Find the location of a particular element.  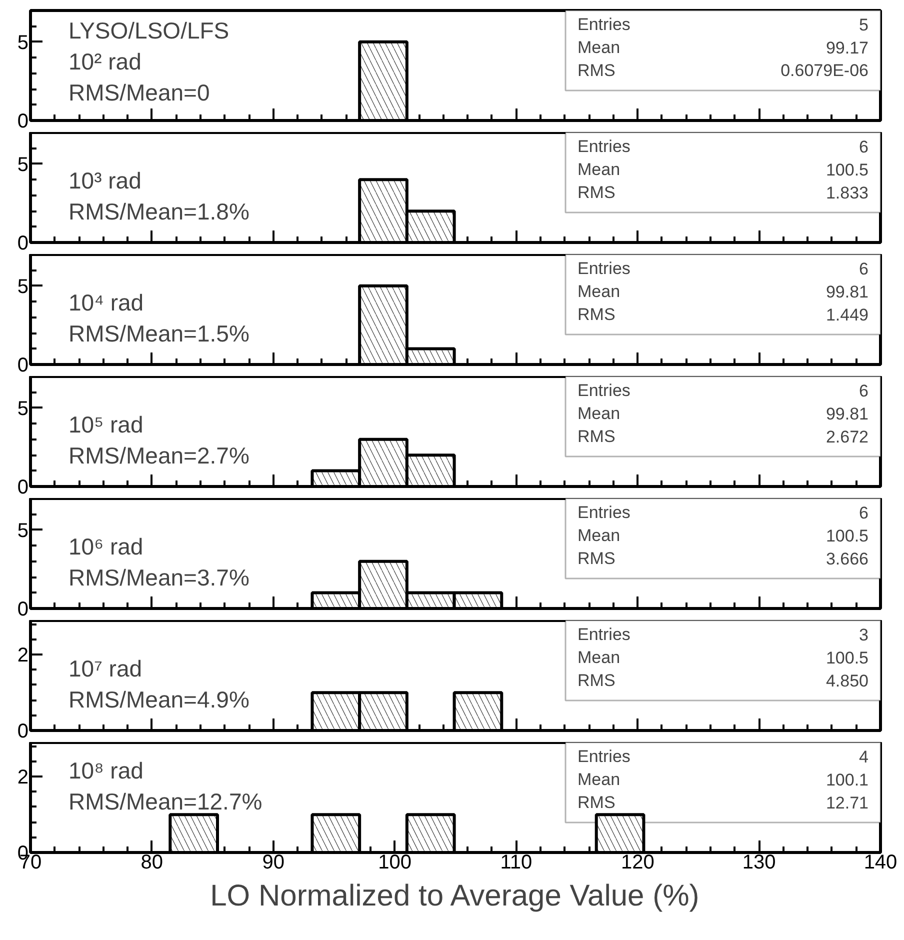

annotation: 5 is located at coordinates (864, 25).